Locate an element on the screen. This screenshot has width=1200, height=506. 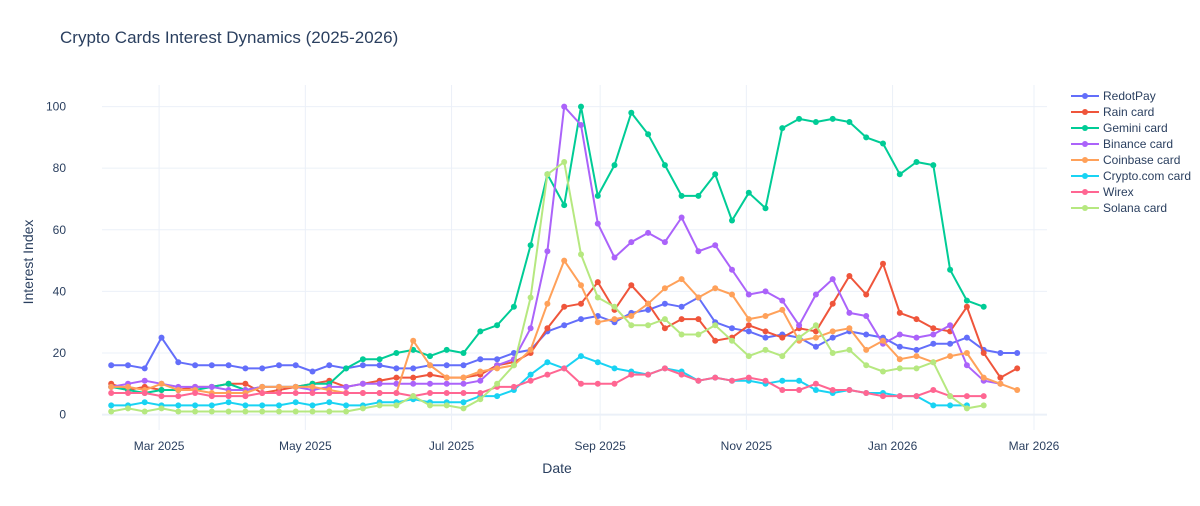
y-axis-title: Interest Index is located at coordinates (28, 262).